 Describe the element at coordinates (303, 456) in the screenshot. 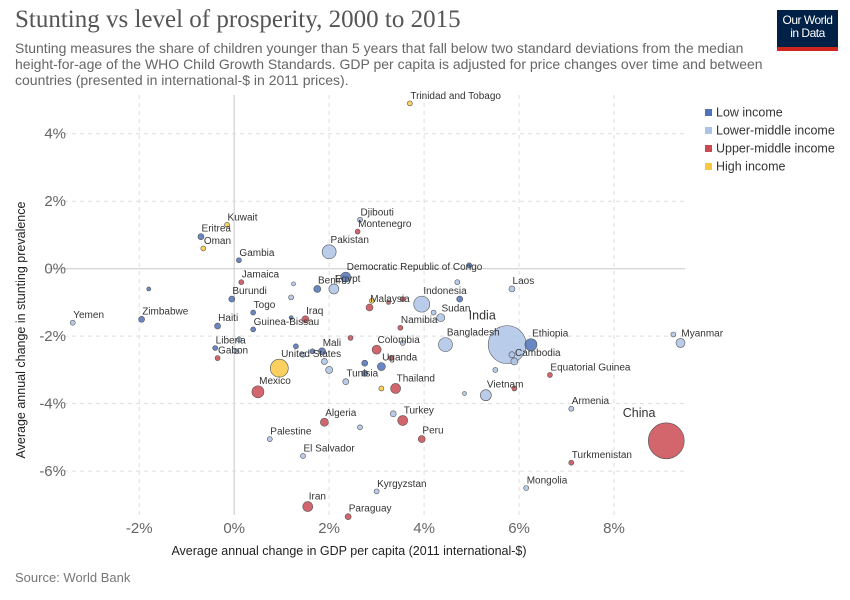

I see `point-el-salvador` at that location.